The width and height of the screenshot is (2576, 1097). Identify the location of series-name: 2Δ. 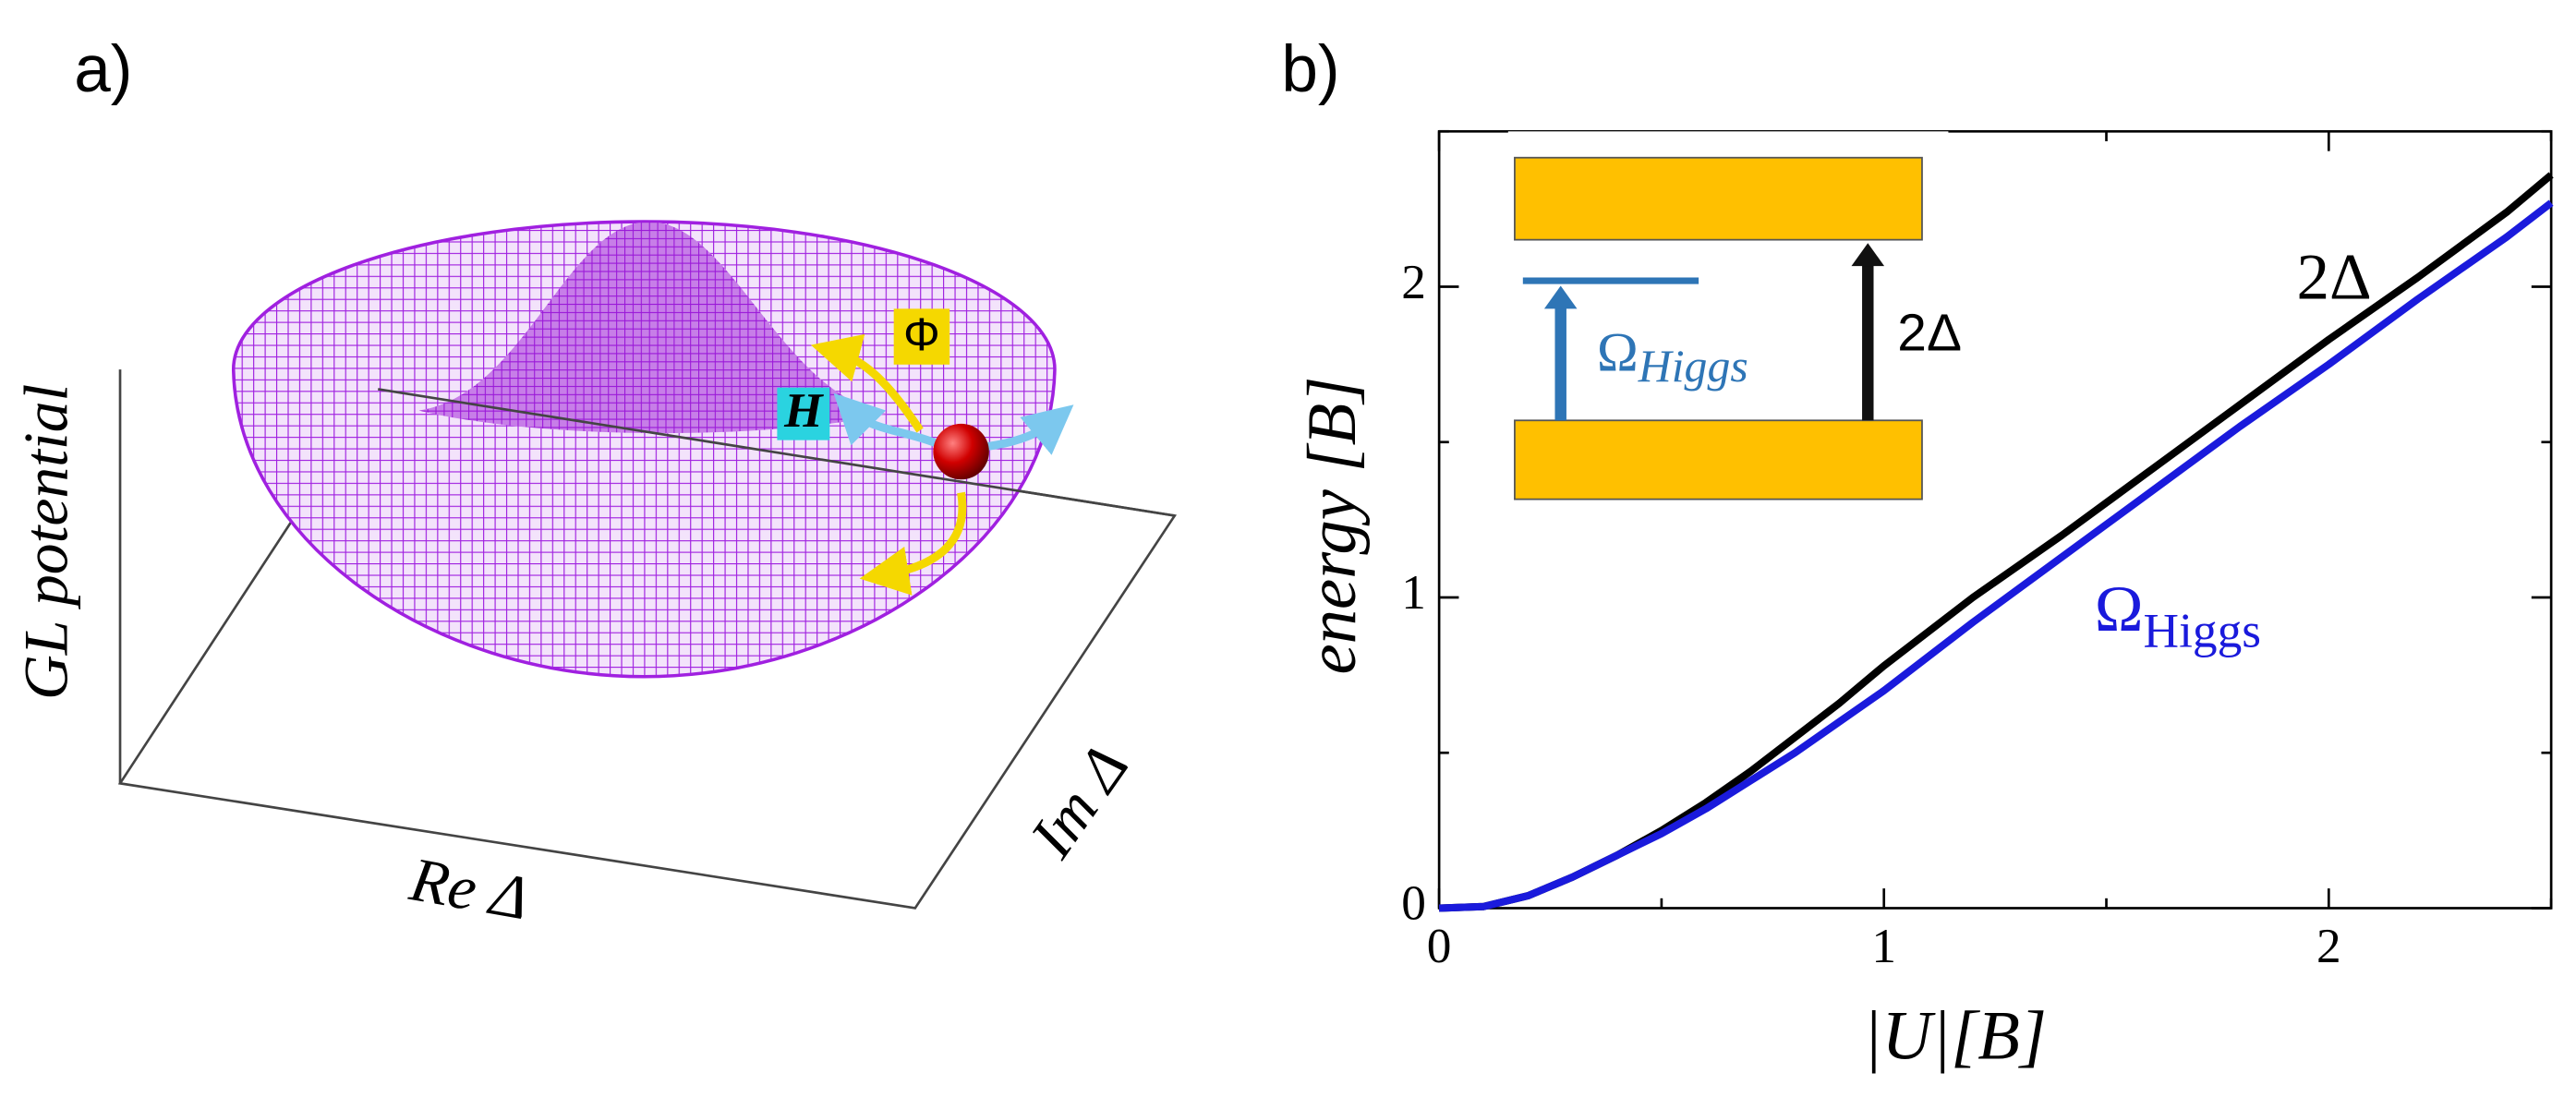
(2333, 278).